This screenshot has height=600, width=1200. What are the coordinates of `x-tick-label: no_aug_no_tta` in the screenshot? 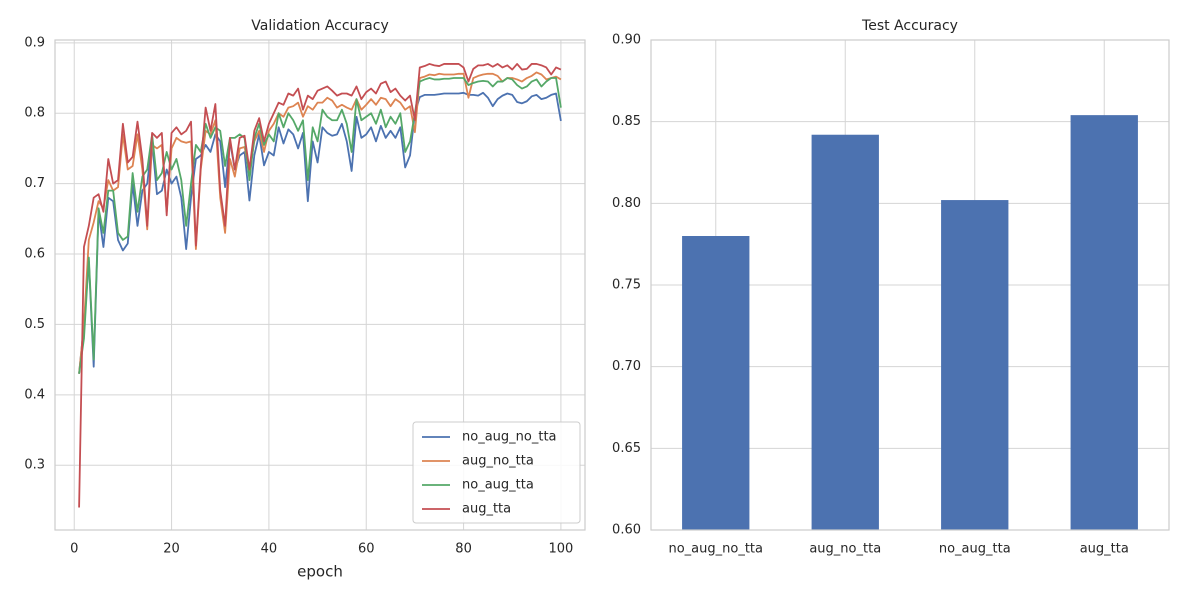 It's located at (715, 549).